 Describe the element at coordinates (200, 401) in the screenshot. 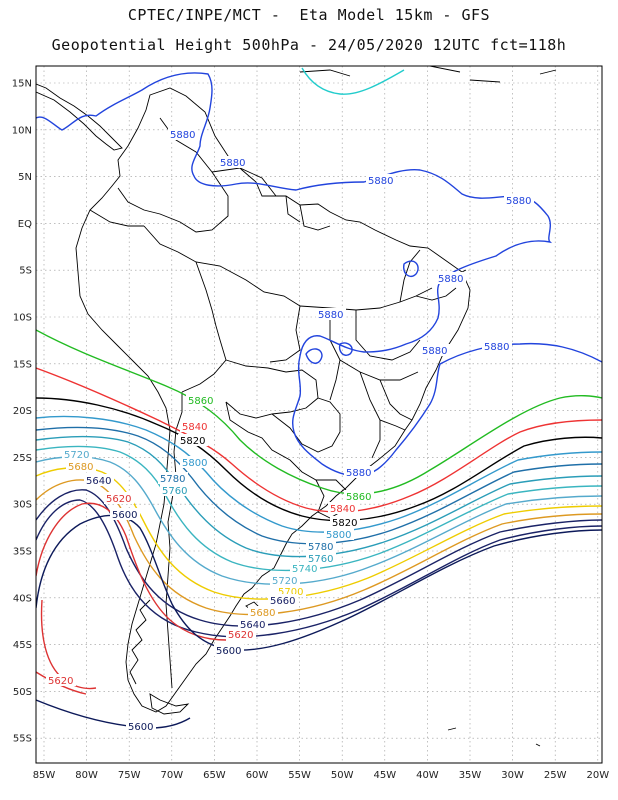

I see `label-5860-a: 5860` at that location.